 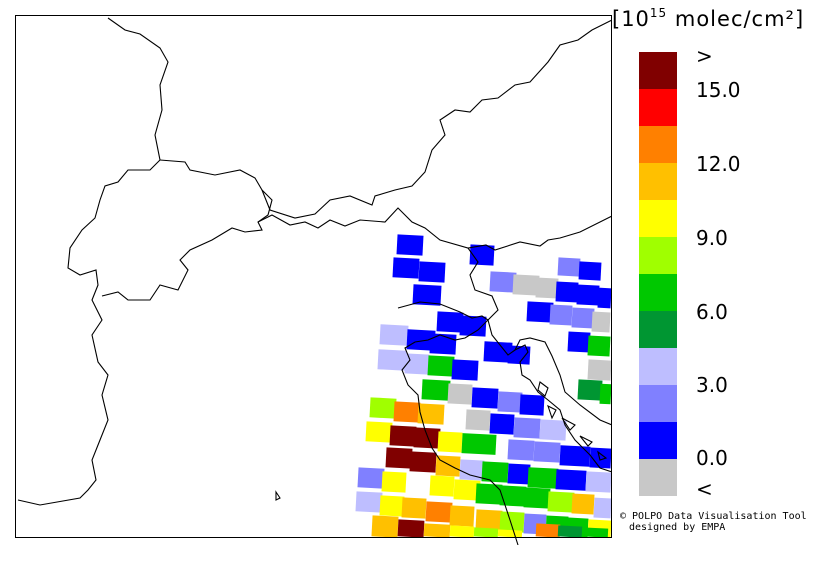 What do you see at coordinates (712, 385) in the screenshot?
I see `colorbar-tick-label: 3.0` at bounding box center [712, 385].